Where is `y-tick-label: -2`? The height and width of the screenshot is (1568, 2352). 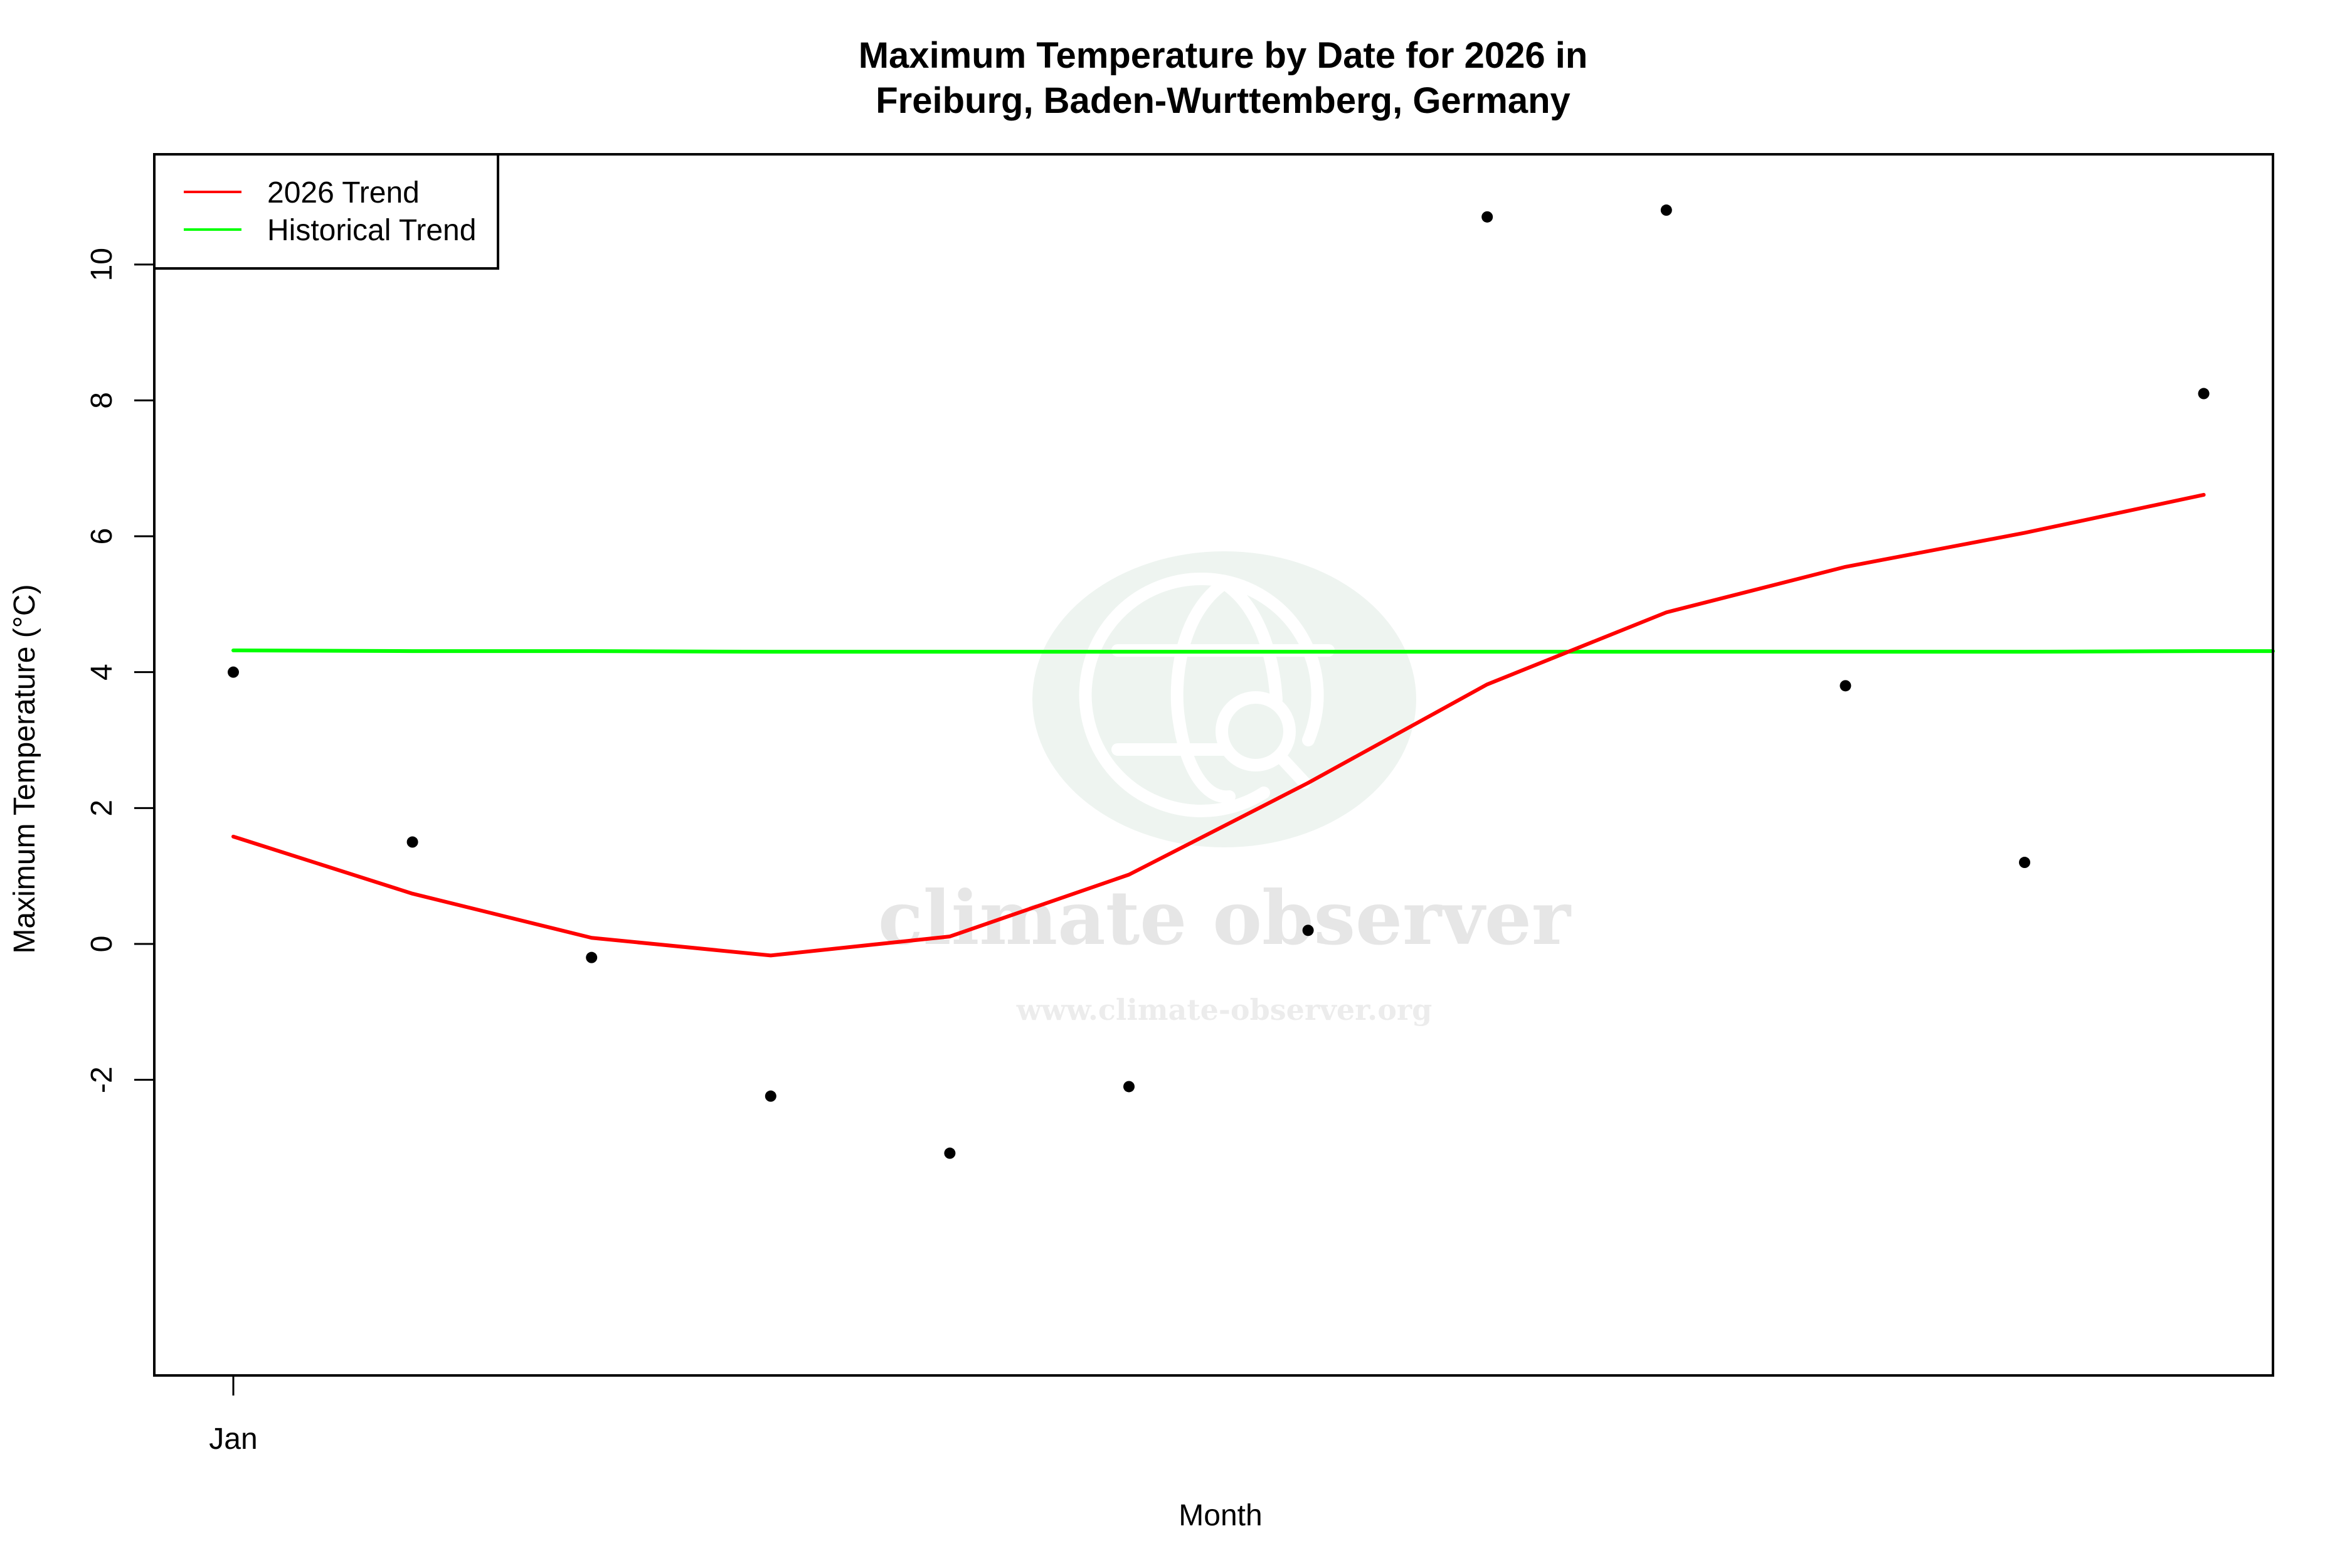 y-tick-label: -2 is located at coordinates (102, 1079).